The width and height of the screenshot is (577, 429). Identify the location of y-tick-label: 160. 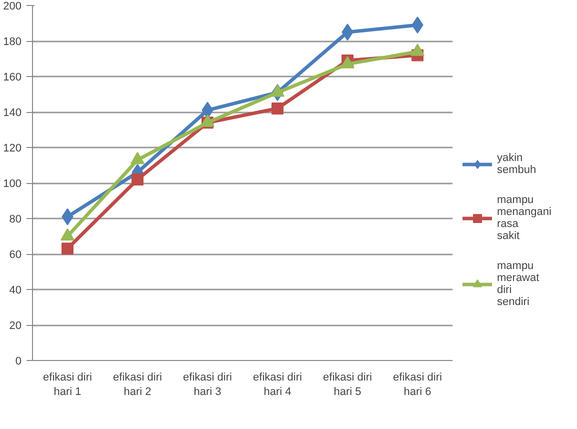
(12, 78).